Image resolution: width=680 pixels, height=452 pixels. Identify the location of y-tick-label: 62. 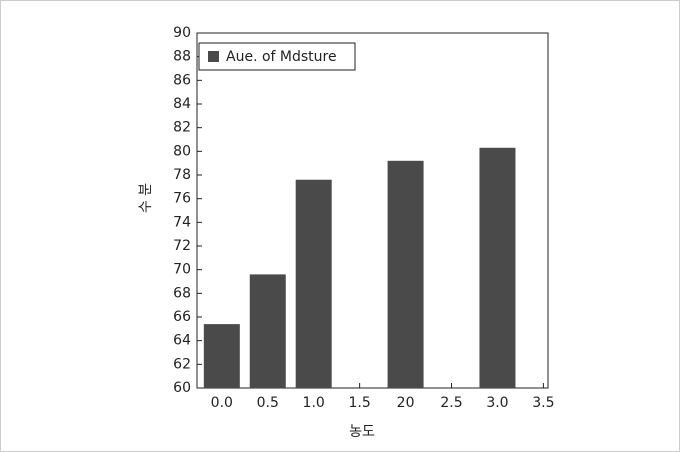
(182, 364).